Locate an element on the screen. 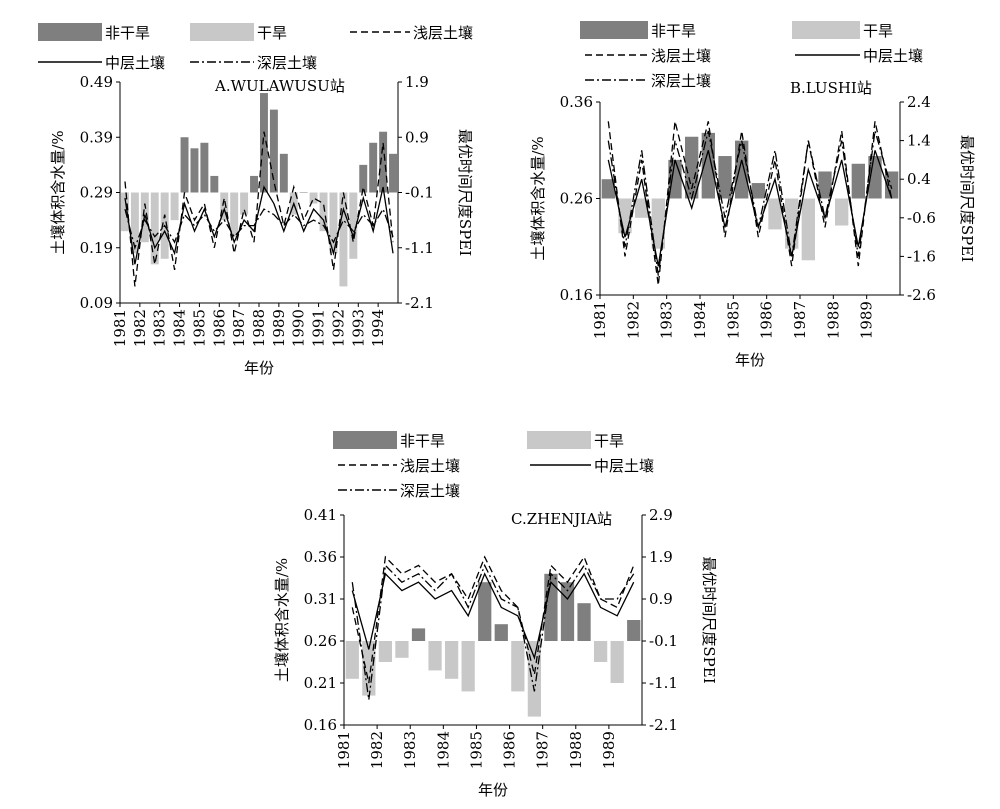 This screenshot has width=1000, height=809. x-tick-label: 1986 is located at coordinates (510, 750).